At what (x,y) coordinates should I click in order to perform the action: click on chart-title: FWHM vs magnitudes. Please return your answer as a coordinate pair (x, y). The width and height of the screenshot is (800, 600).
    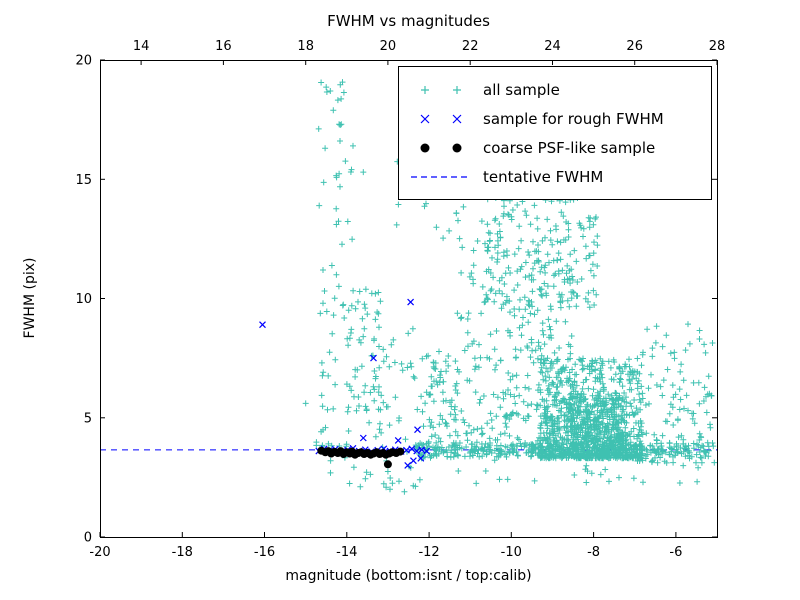
    Looking at the image, I should click on (408, 21).